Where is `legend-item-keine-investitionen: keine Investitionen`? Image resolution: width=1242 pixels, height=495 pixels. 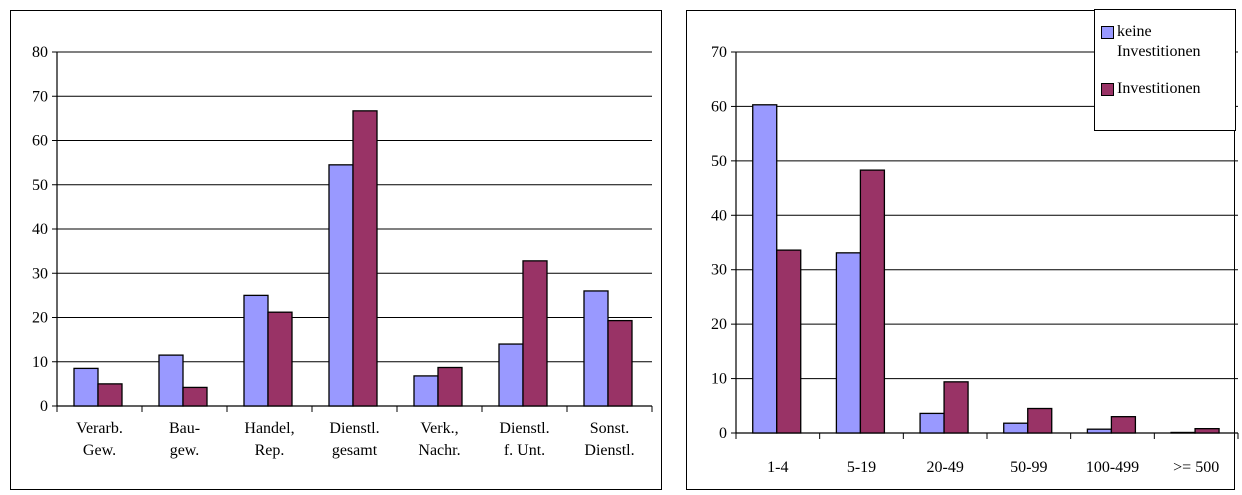
legend-item-keine-investitionen: keine Investitionen is located at coordinates (1151, 42).